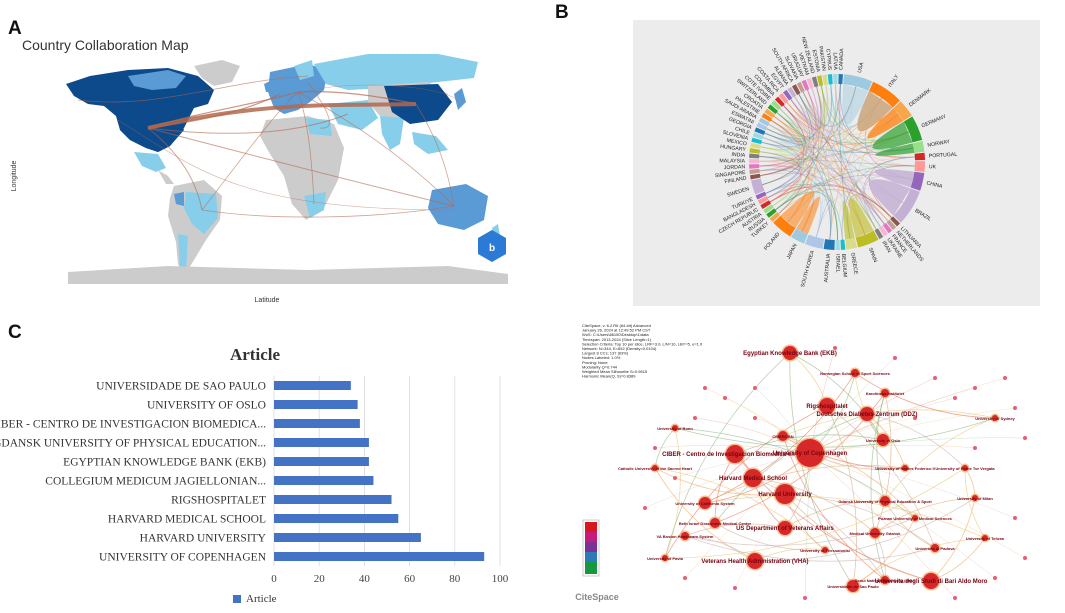 The height and width of the screenshot is (613, 1065). What do you see at coordinates (183, 558) in the screenshot?
I see `y-tick-label: UNIVERSITY OF COPENHAGEN` at bounding box center [183, 558].